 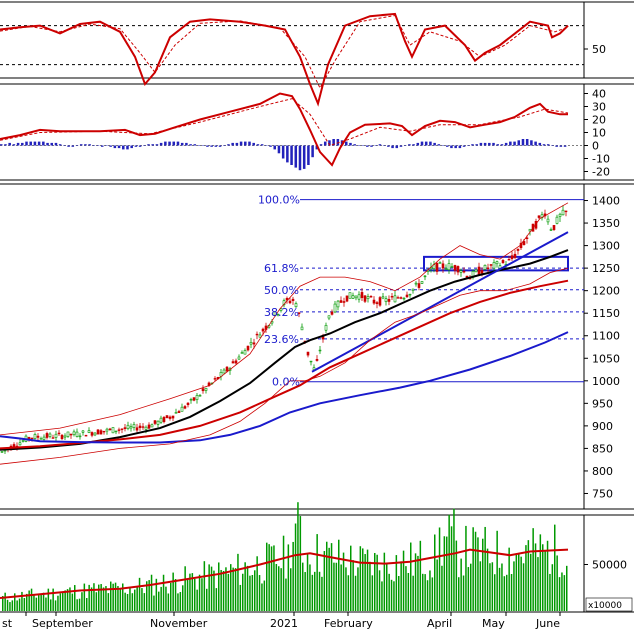 What do you see at coordinates (7, 623) in the screenshot?
I see `x-tick-label: st` at bounding box center [7, 623].